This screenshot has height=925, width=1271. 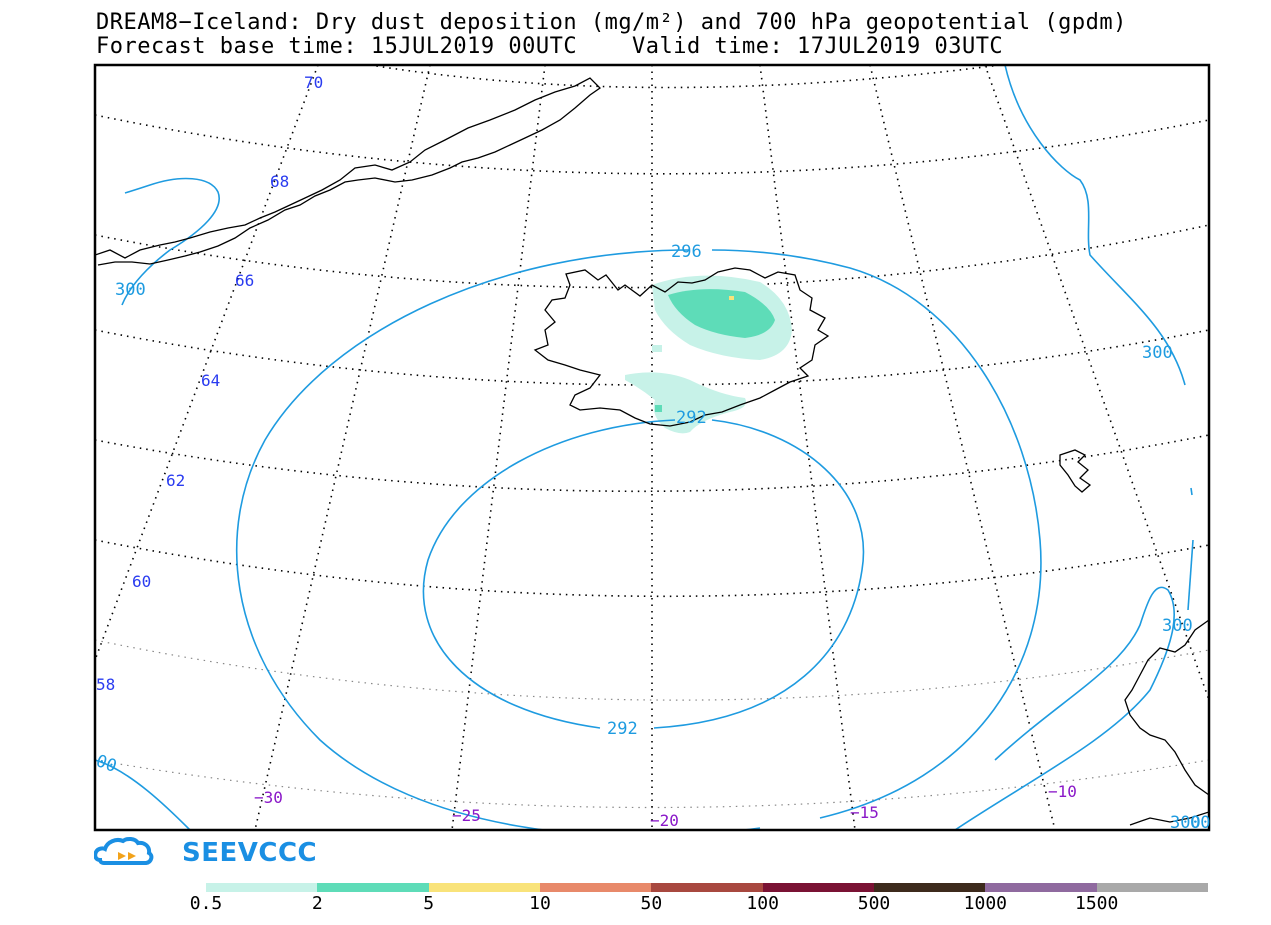 I want to click on contour-label-292-north: 292, so click(x=691, y=418).